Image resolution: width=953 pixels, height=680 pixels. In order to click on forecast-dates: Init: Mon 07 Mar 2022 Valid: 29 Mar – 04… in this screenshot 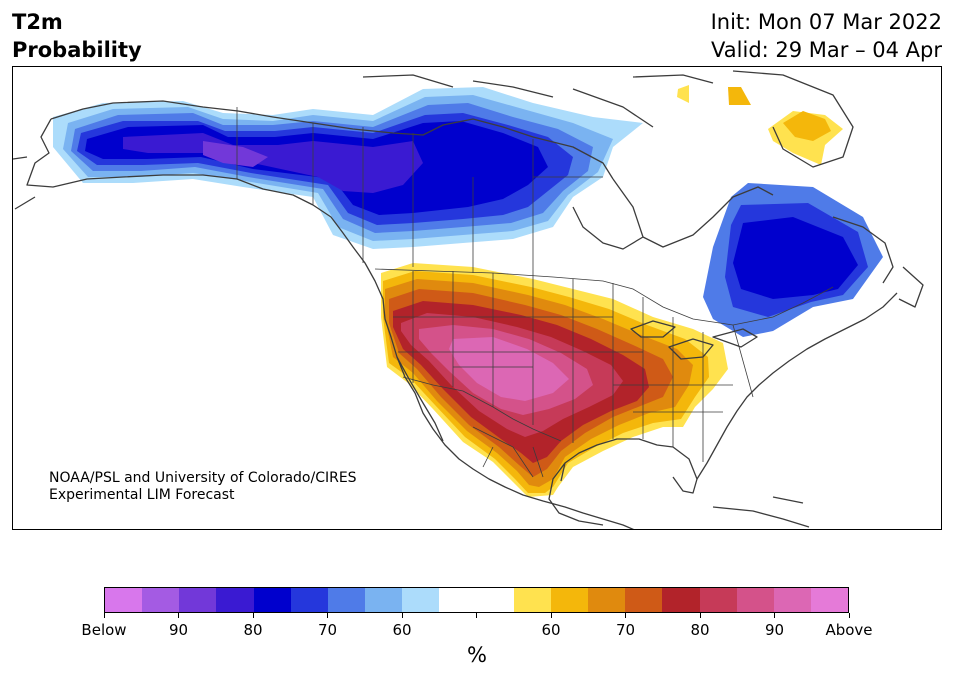, I will do `click(826, 36)`.